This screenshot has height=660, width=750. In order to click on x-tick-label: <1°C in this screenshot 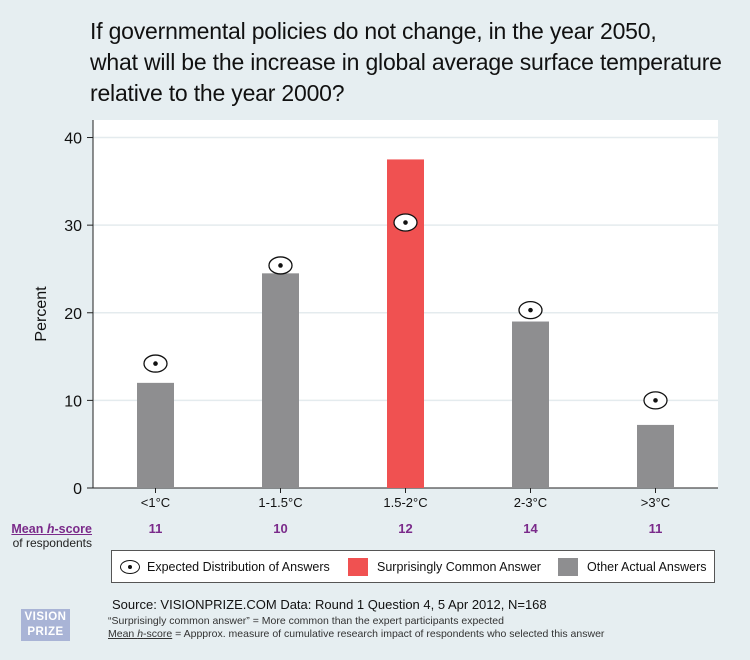, I will do `click(155, 502)`.